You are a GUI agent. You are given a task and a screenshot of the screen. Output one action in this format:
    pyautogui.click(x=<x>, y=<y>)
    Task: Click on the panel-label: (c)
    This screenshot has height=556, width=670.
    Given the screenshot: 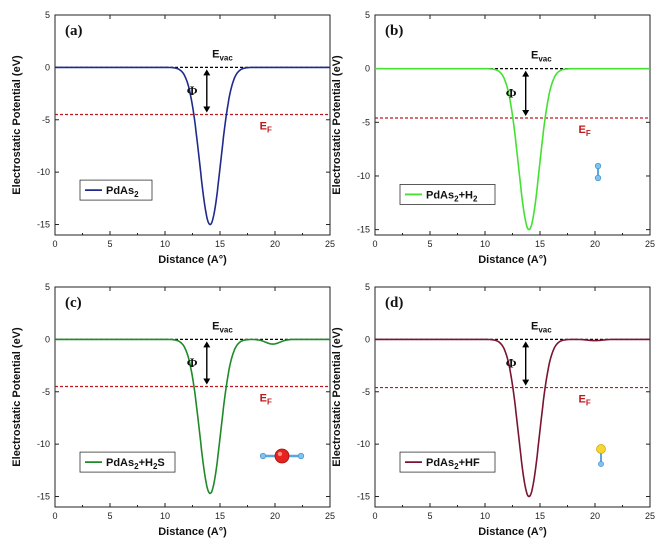 What is the action you would take?
    pyautogui.click(x=73, y=303)
    